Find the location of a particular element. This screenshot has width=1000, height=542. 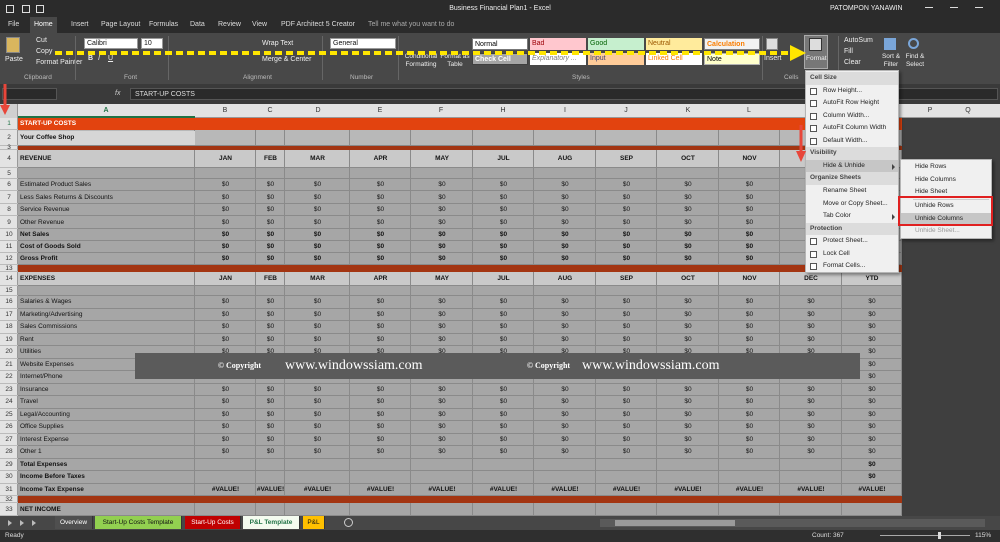

row-number: 23 is located at coordinates (9, 390).